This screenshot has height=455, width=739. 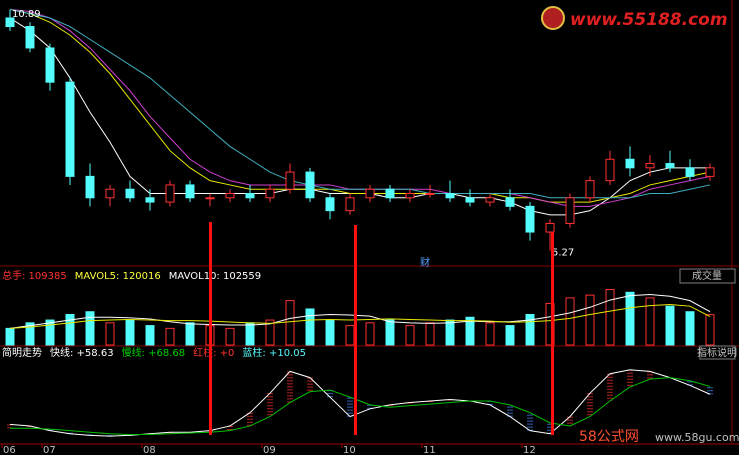 I want to click on annotation: 5.27, so click(x=563, y=252).